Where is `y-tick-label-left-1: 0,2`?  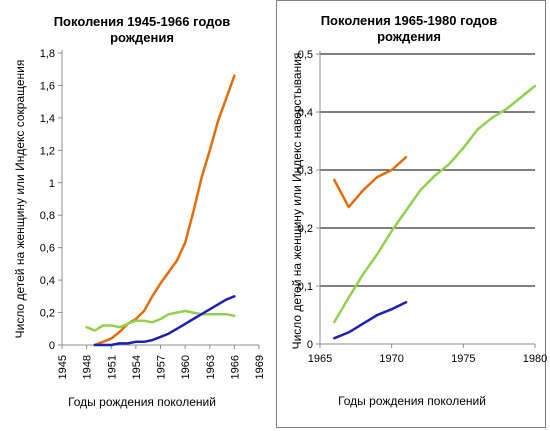
y-tick-label-left-1: 0,2 is located at coordinates (47, 314).